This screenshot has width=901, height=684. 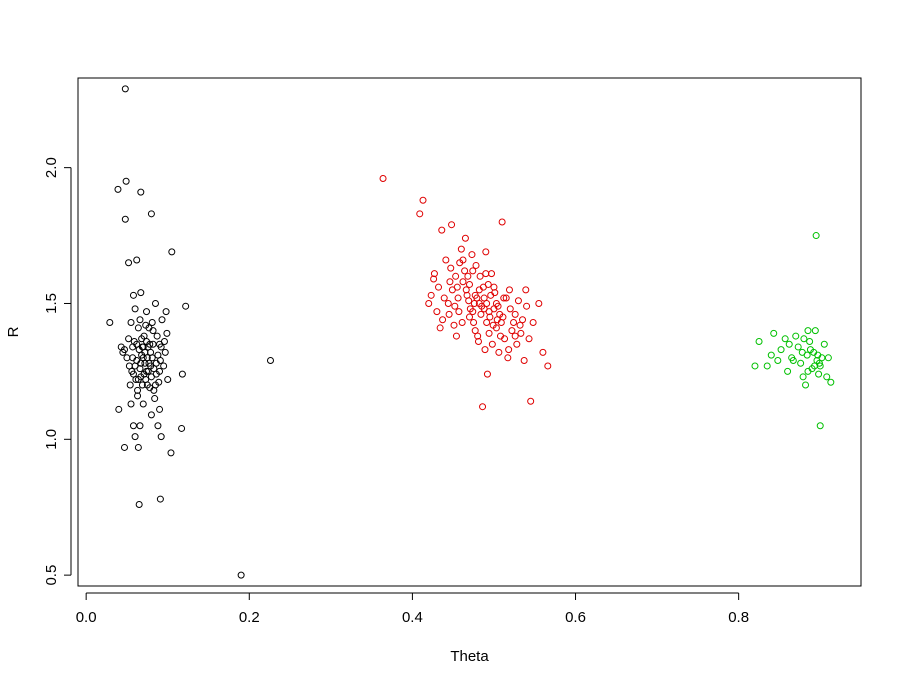 What do you see at coordinates (51, 167) in the screenshot?
I see `y-tick-label: 2.0` at bounding box center [51, 167].